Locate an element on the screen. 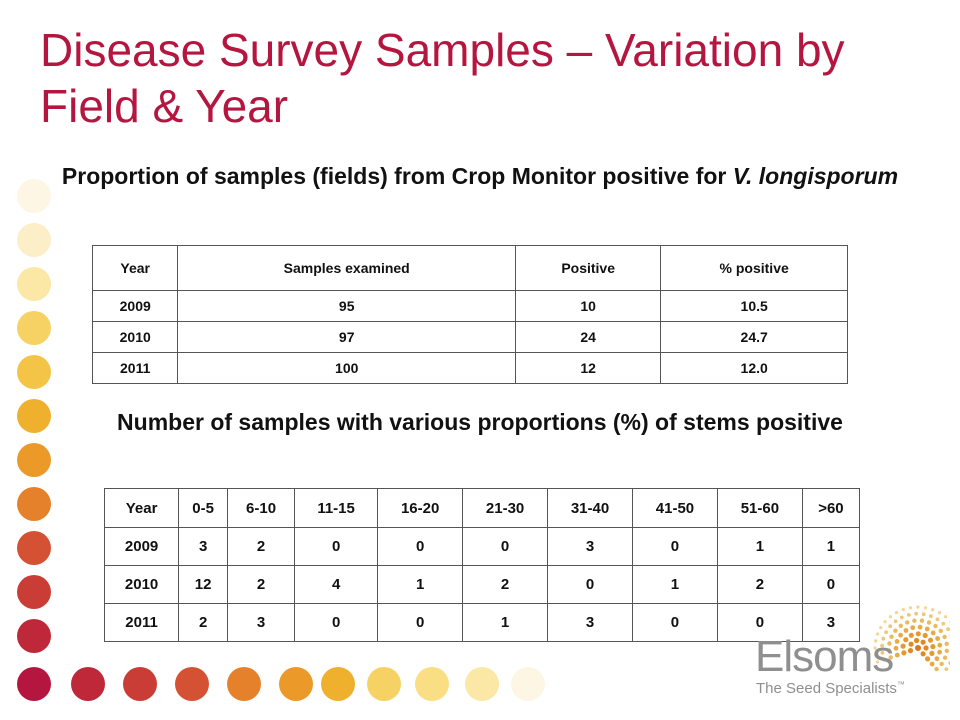 This screenshot has height=720, width=960. table1-heading-species: V. longisporum is located at coordinates (815, 176).